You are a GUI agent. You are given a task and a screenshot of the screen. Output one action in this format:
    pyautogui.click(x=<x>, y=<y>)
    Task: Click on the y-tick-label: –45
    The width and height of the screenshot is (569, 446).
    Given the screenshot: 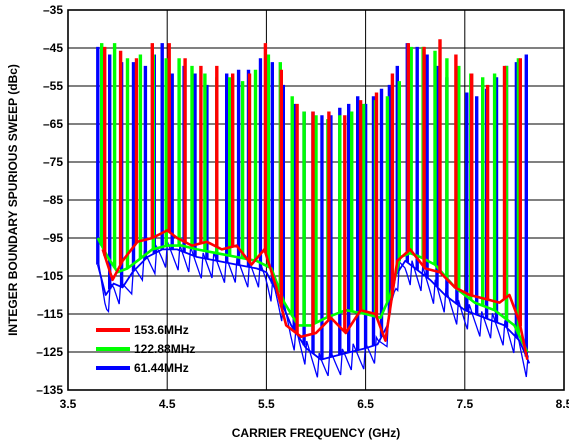 What is the action you would take?
    pyautogui.click(x=53, y=48)
    